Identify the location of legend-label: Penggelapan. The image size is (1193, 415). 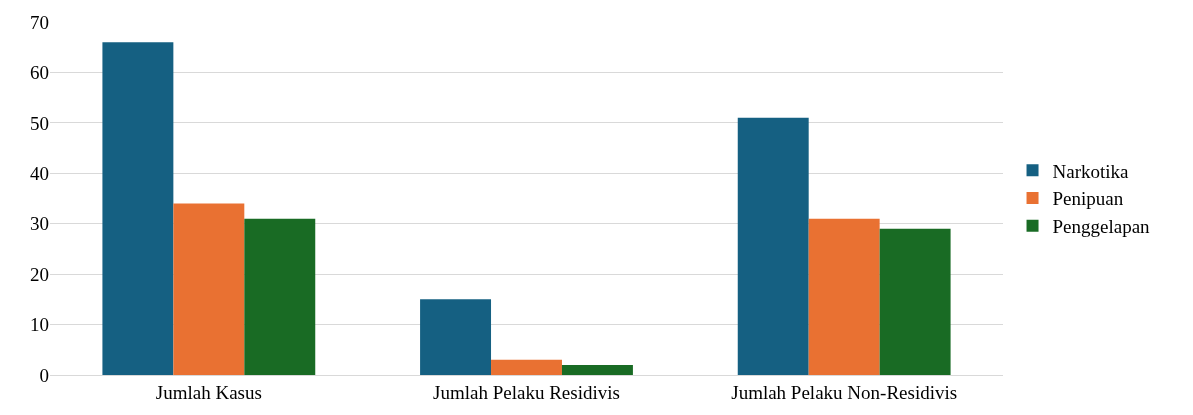
(1101, 227).